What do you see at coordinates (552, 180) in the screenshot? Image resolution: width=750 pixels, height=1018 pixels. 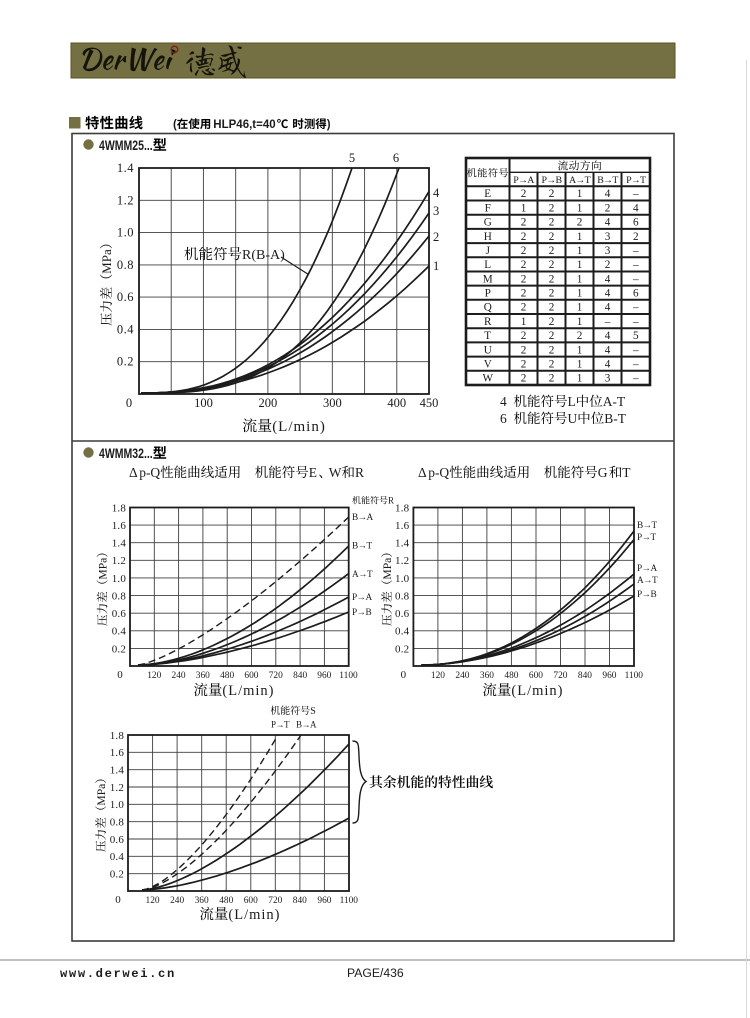 I see `svg-text: P→B` at bounding box center [552, 180].